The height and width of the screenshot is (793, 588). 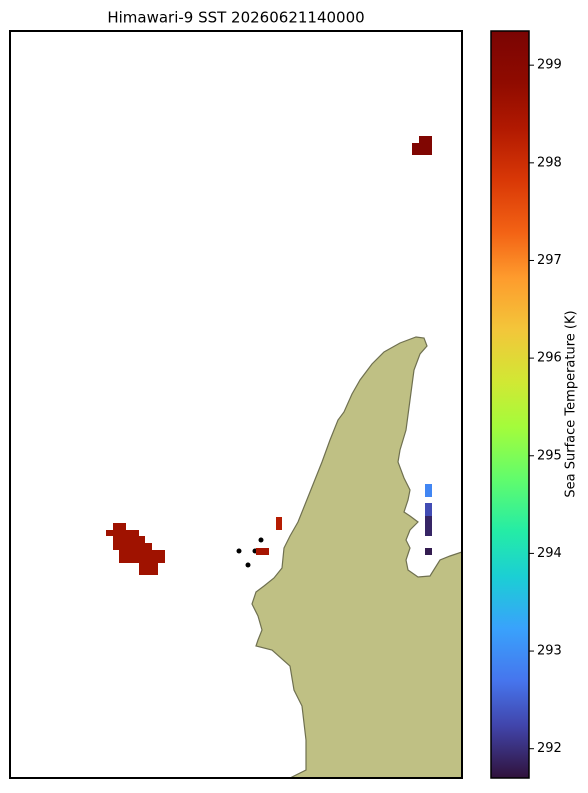 What do you see at coordinates (549, 748) in the screenshot?
I see `colorbar-tick-label: 292` at bounding box center [549, 748].